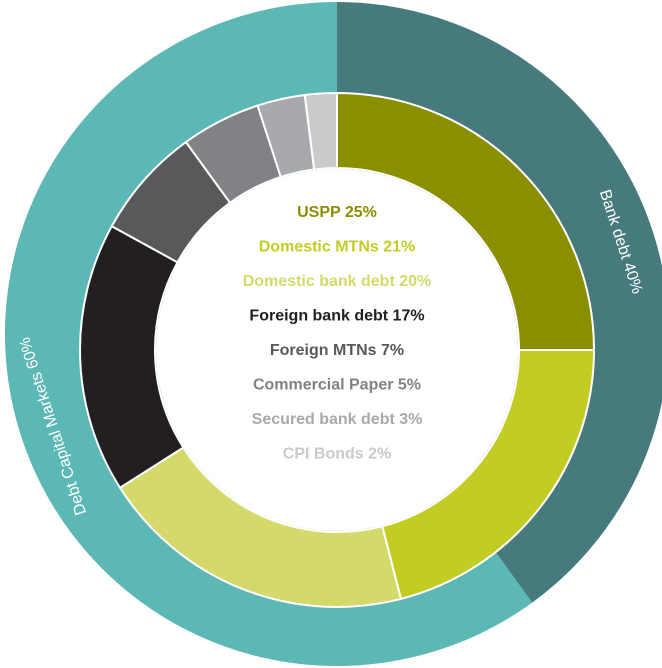 Image resolution: width=662 pixels, height=668 pixels. What do you see at coordinates (337, 454) in the screenshot?
I see `center-label: CPI Bonds 2%` at bounding box center [337, 454].